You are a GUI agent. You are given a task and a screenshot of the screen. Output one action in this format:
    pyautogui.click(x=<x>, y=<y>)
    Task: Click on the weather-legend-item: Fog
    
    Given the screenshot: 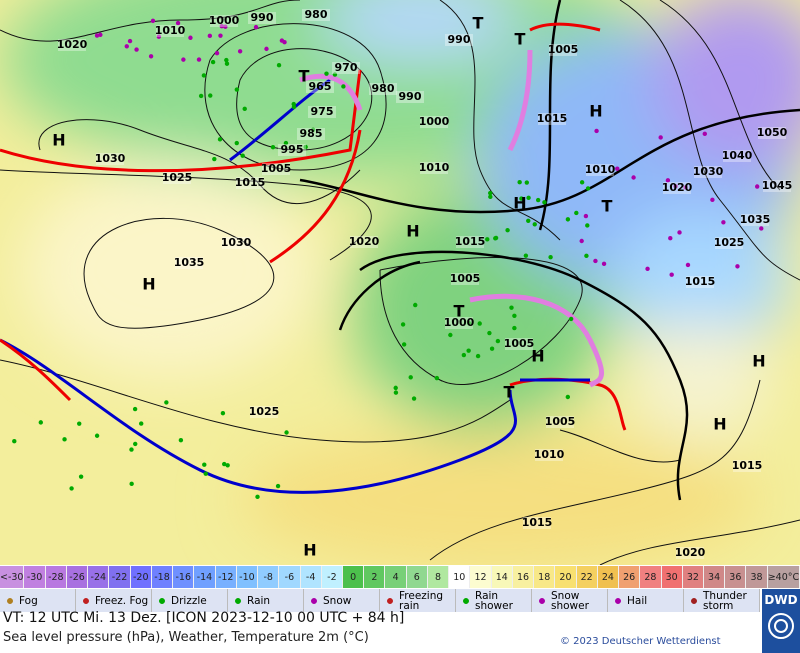 What is the action you would take?
    pyautogui.click(x=38, y=600)
    